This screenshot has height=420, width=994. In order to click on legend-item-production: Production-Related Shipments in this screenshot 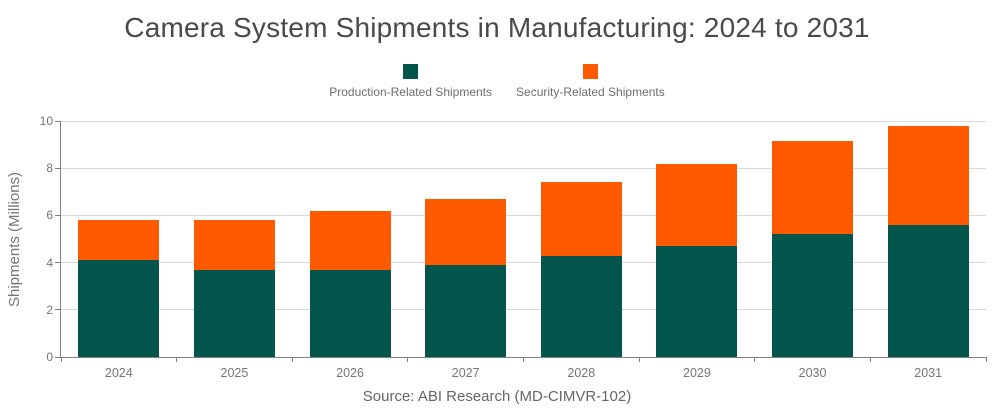, I will do `click(410, 81)`.